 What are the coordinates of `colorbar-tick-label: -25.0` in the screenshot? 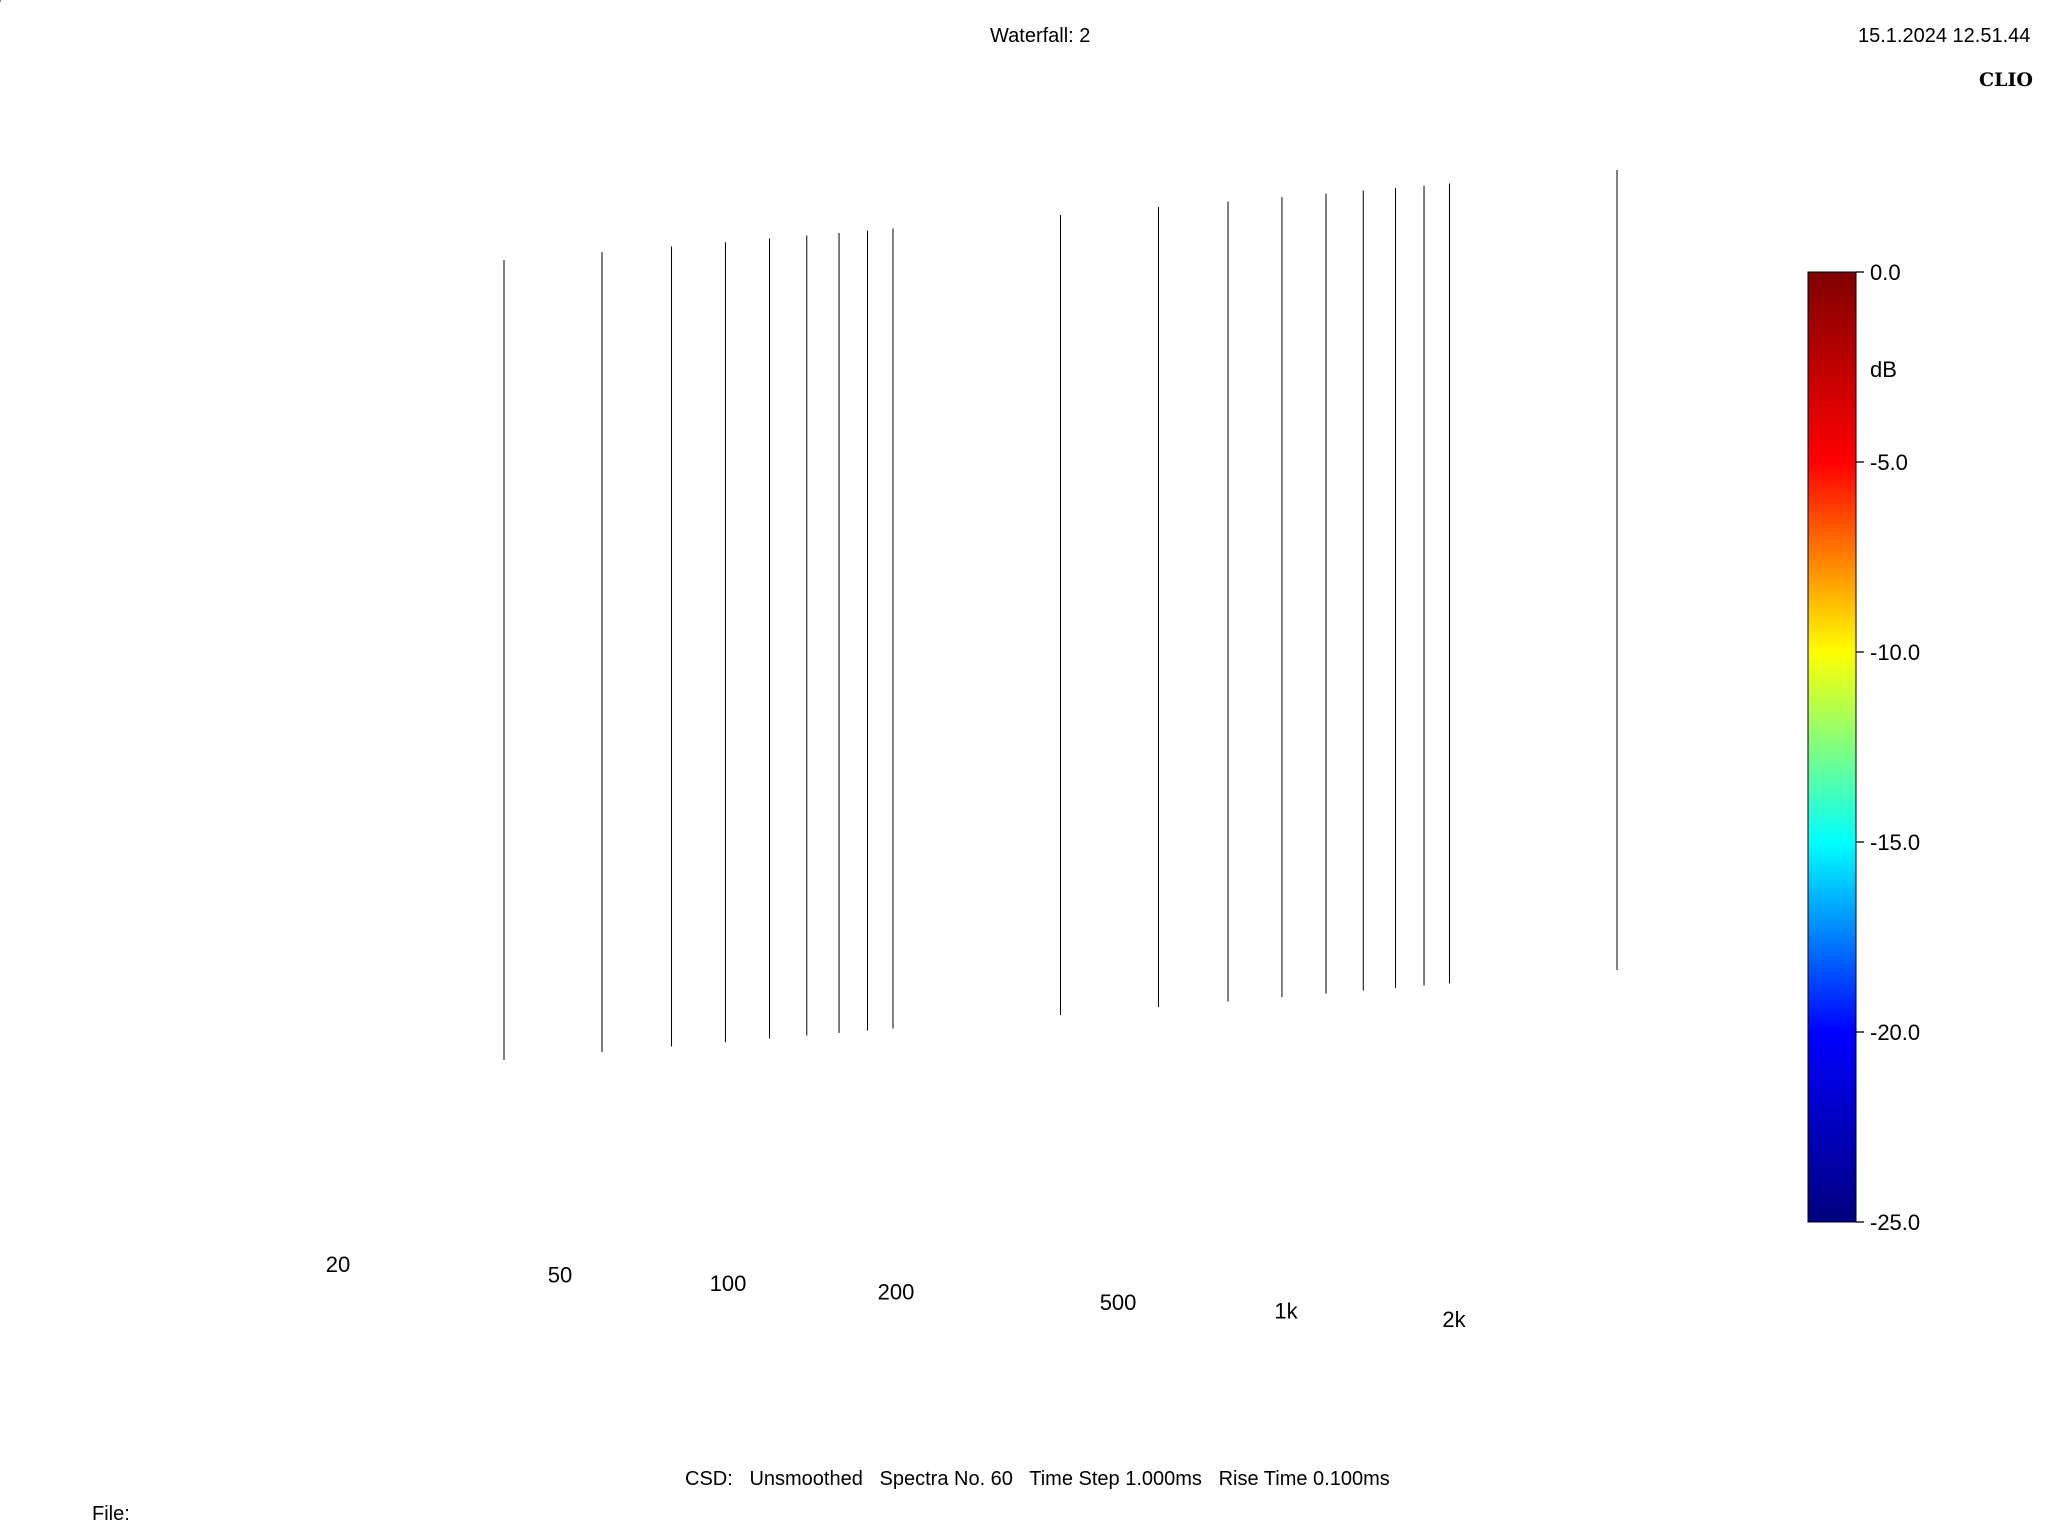 It's located at (1895, 1222).